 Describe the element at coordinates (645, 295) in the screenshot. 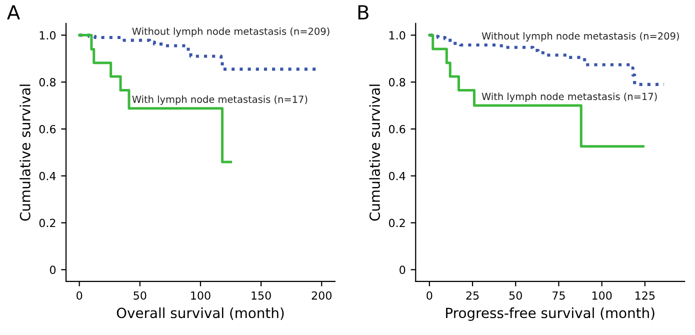

I see `x-tick-label: 125` at that location.